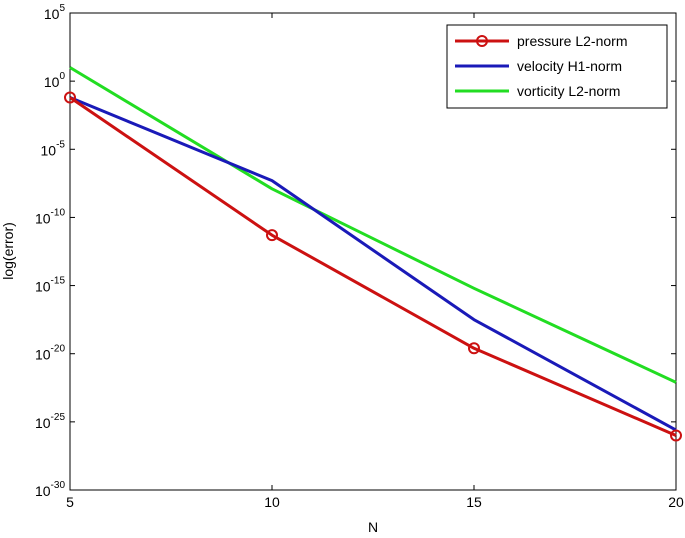 The width and height of the screenshot is (685, 538). What do you see at coordinates (58, 212) in the screenshot?
I see `y-tick-exponent: -10` at bounding box center [58, 212].